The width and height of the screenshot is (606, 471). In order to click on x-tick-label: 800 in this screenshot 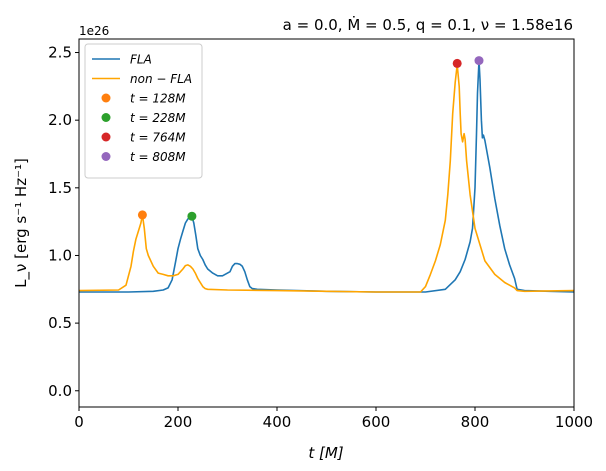, I will do `click(475, 422)`.